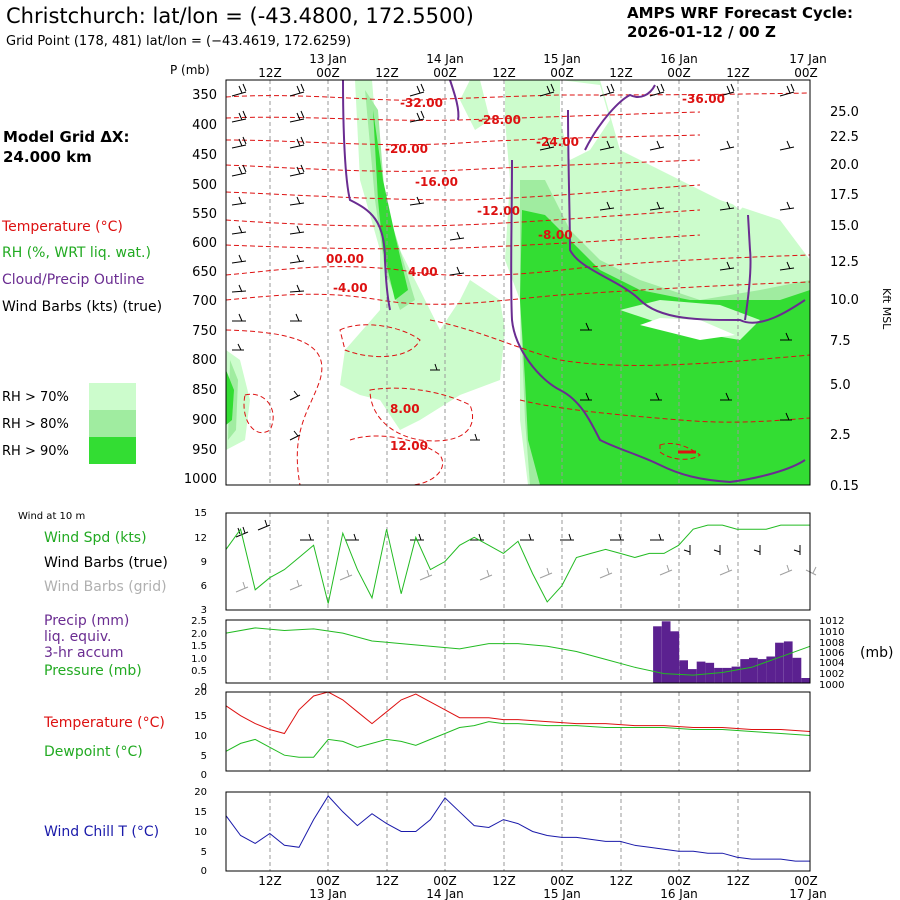 This screenshot has width=900, height=900. What do you see at coordinates (204, 214) in the screenshot?
I see `pressure-tick: 550` at bounding box center [204, 214].